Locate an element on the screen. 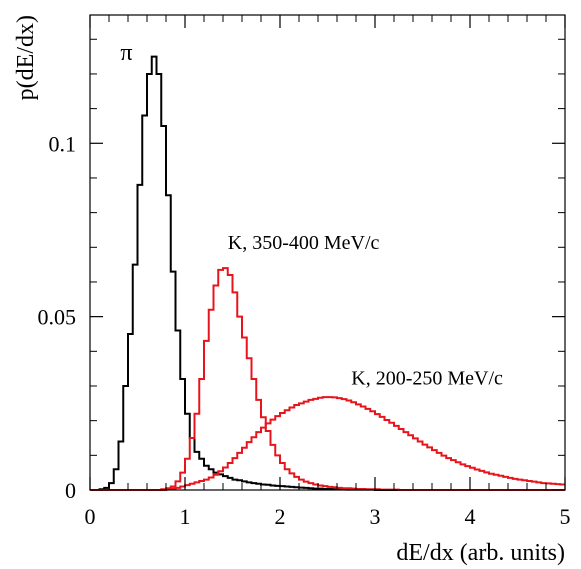  annotation-label: π is located at coordinates (126, 53).